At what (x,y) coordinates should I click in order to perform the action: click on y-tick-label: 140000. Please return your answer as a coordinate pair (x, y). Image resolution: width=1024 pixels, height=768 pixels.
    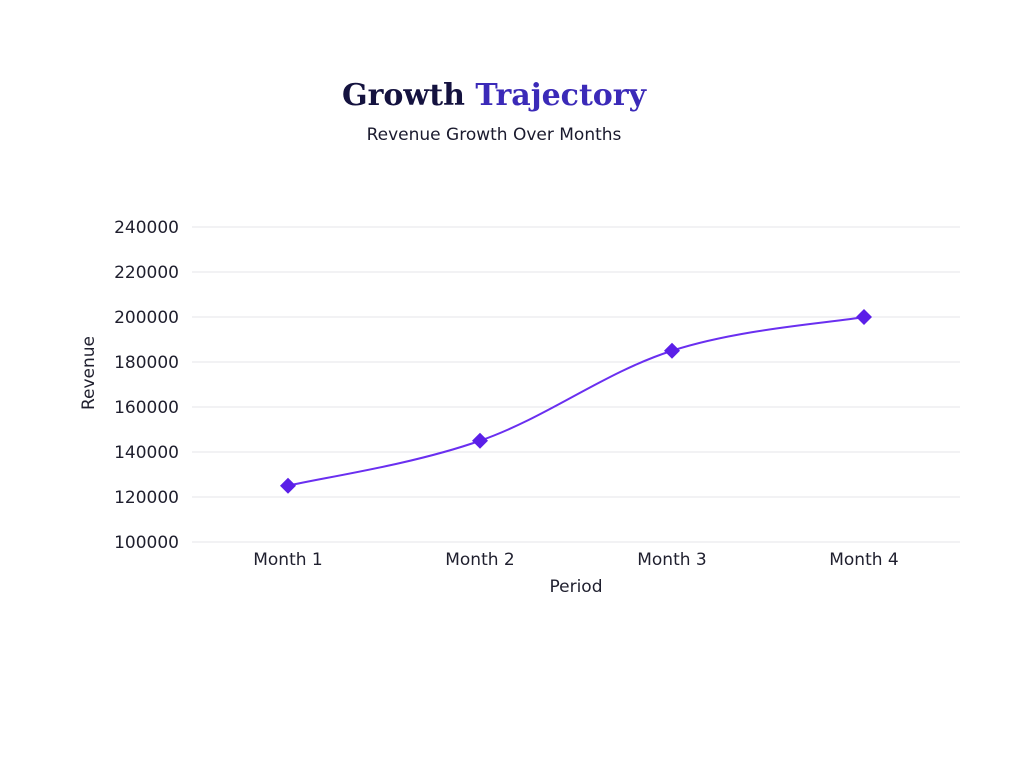
    Looking at the image, I should click on (146, 453).